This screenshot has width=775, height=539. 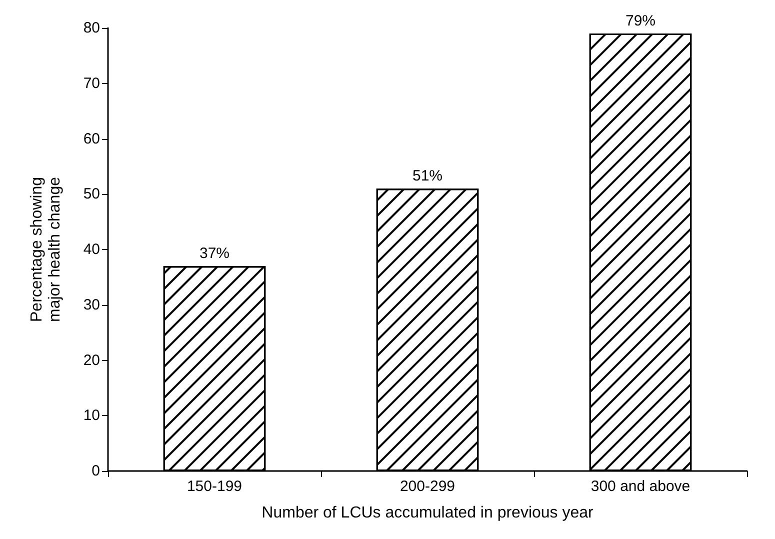 I want to click on y-tick-label: 70, so click(x=91, y=83).